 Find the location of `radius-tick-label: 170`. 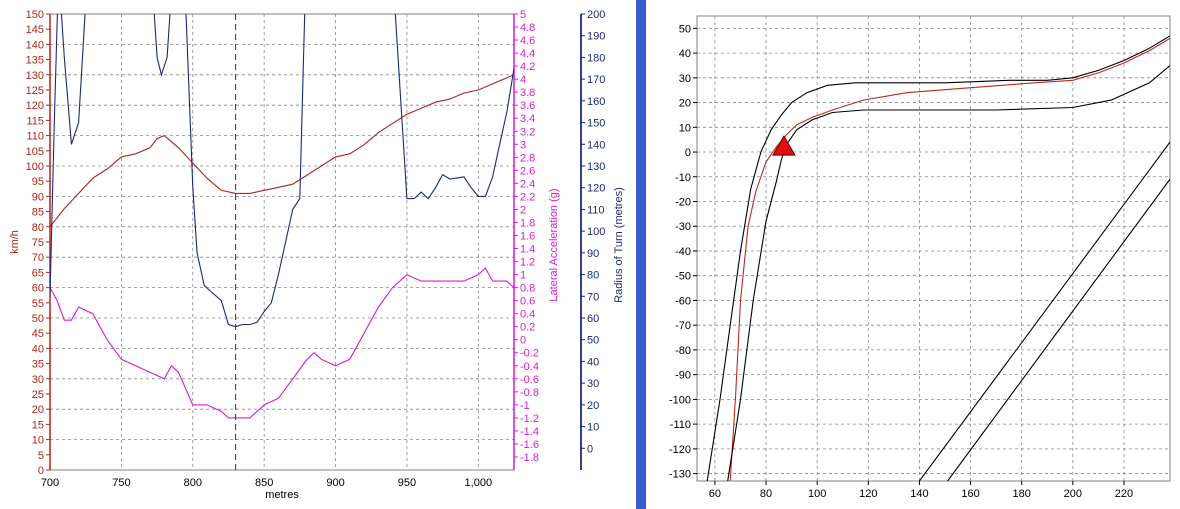

radius-tick-label: 170 is located at coordinates (596, 80).